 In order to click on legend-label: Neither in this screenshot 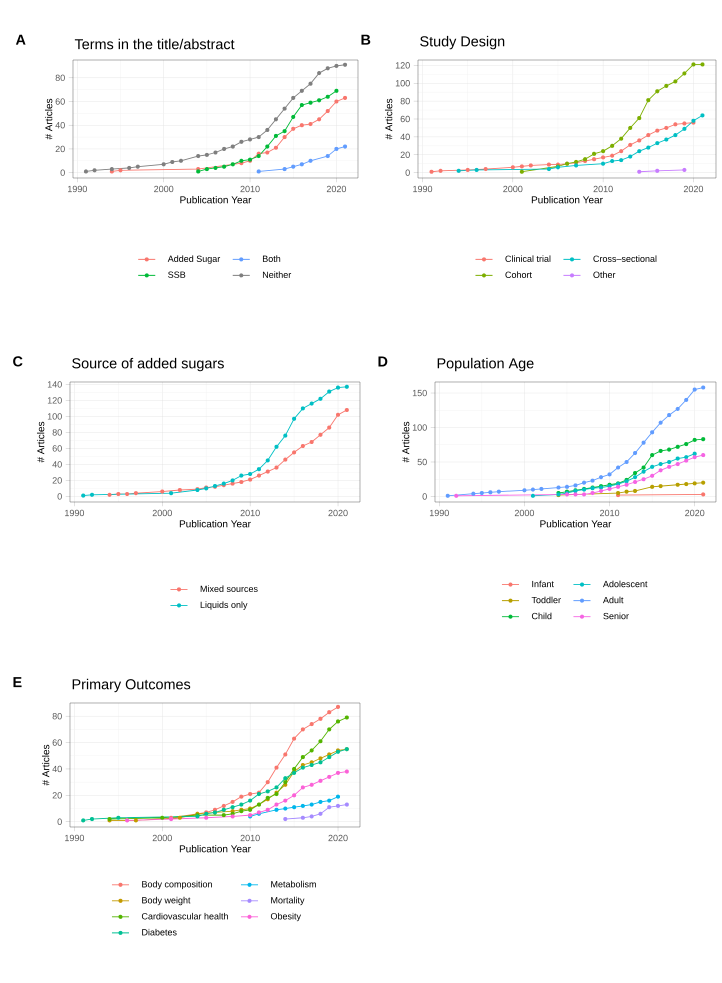, I will do `click(277, 274)`.